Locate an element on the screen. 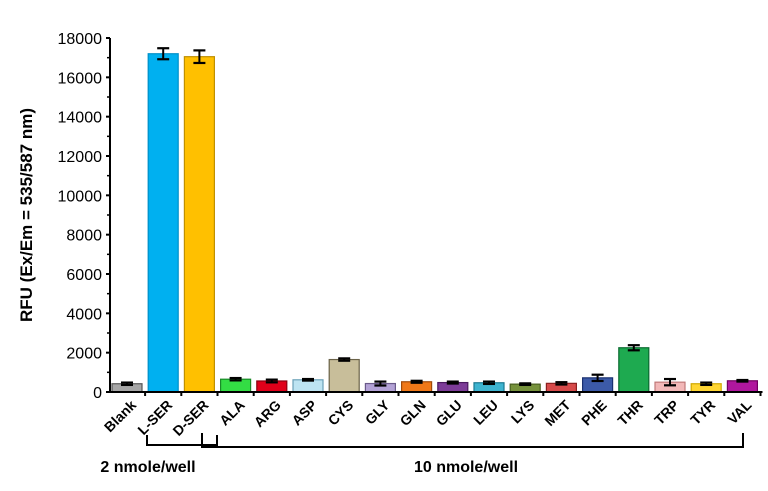  y-tick-label: 2000 is located at coordinates (84, 354).